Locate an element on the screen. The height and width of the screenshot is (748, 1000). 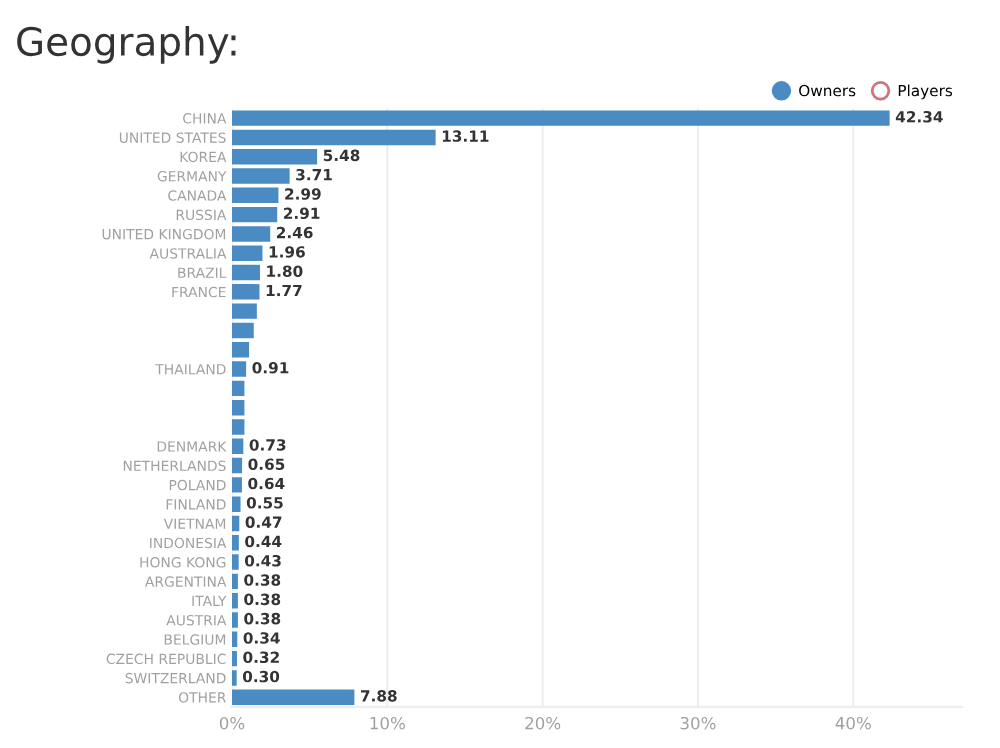
x-tick-label: 30% is located at coordinates (698, 723).